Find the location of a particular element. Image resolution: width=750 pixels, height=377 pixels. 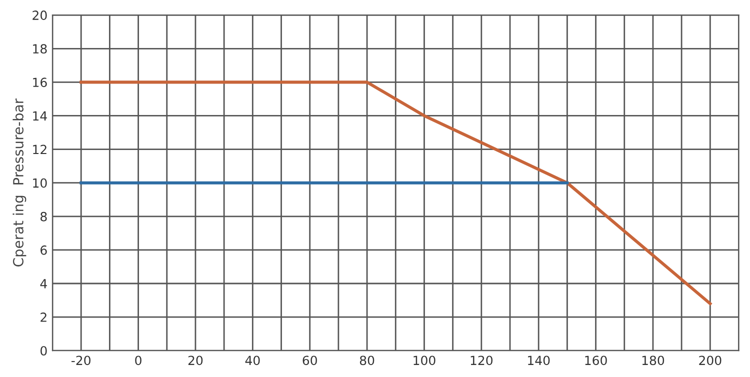

y-tick-label: 6 is located at coordinates (43, 250).